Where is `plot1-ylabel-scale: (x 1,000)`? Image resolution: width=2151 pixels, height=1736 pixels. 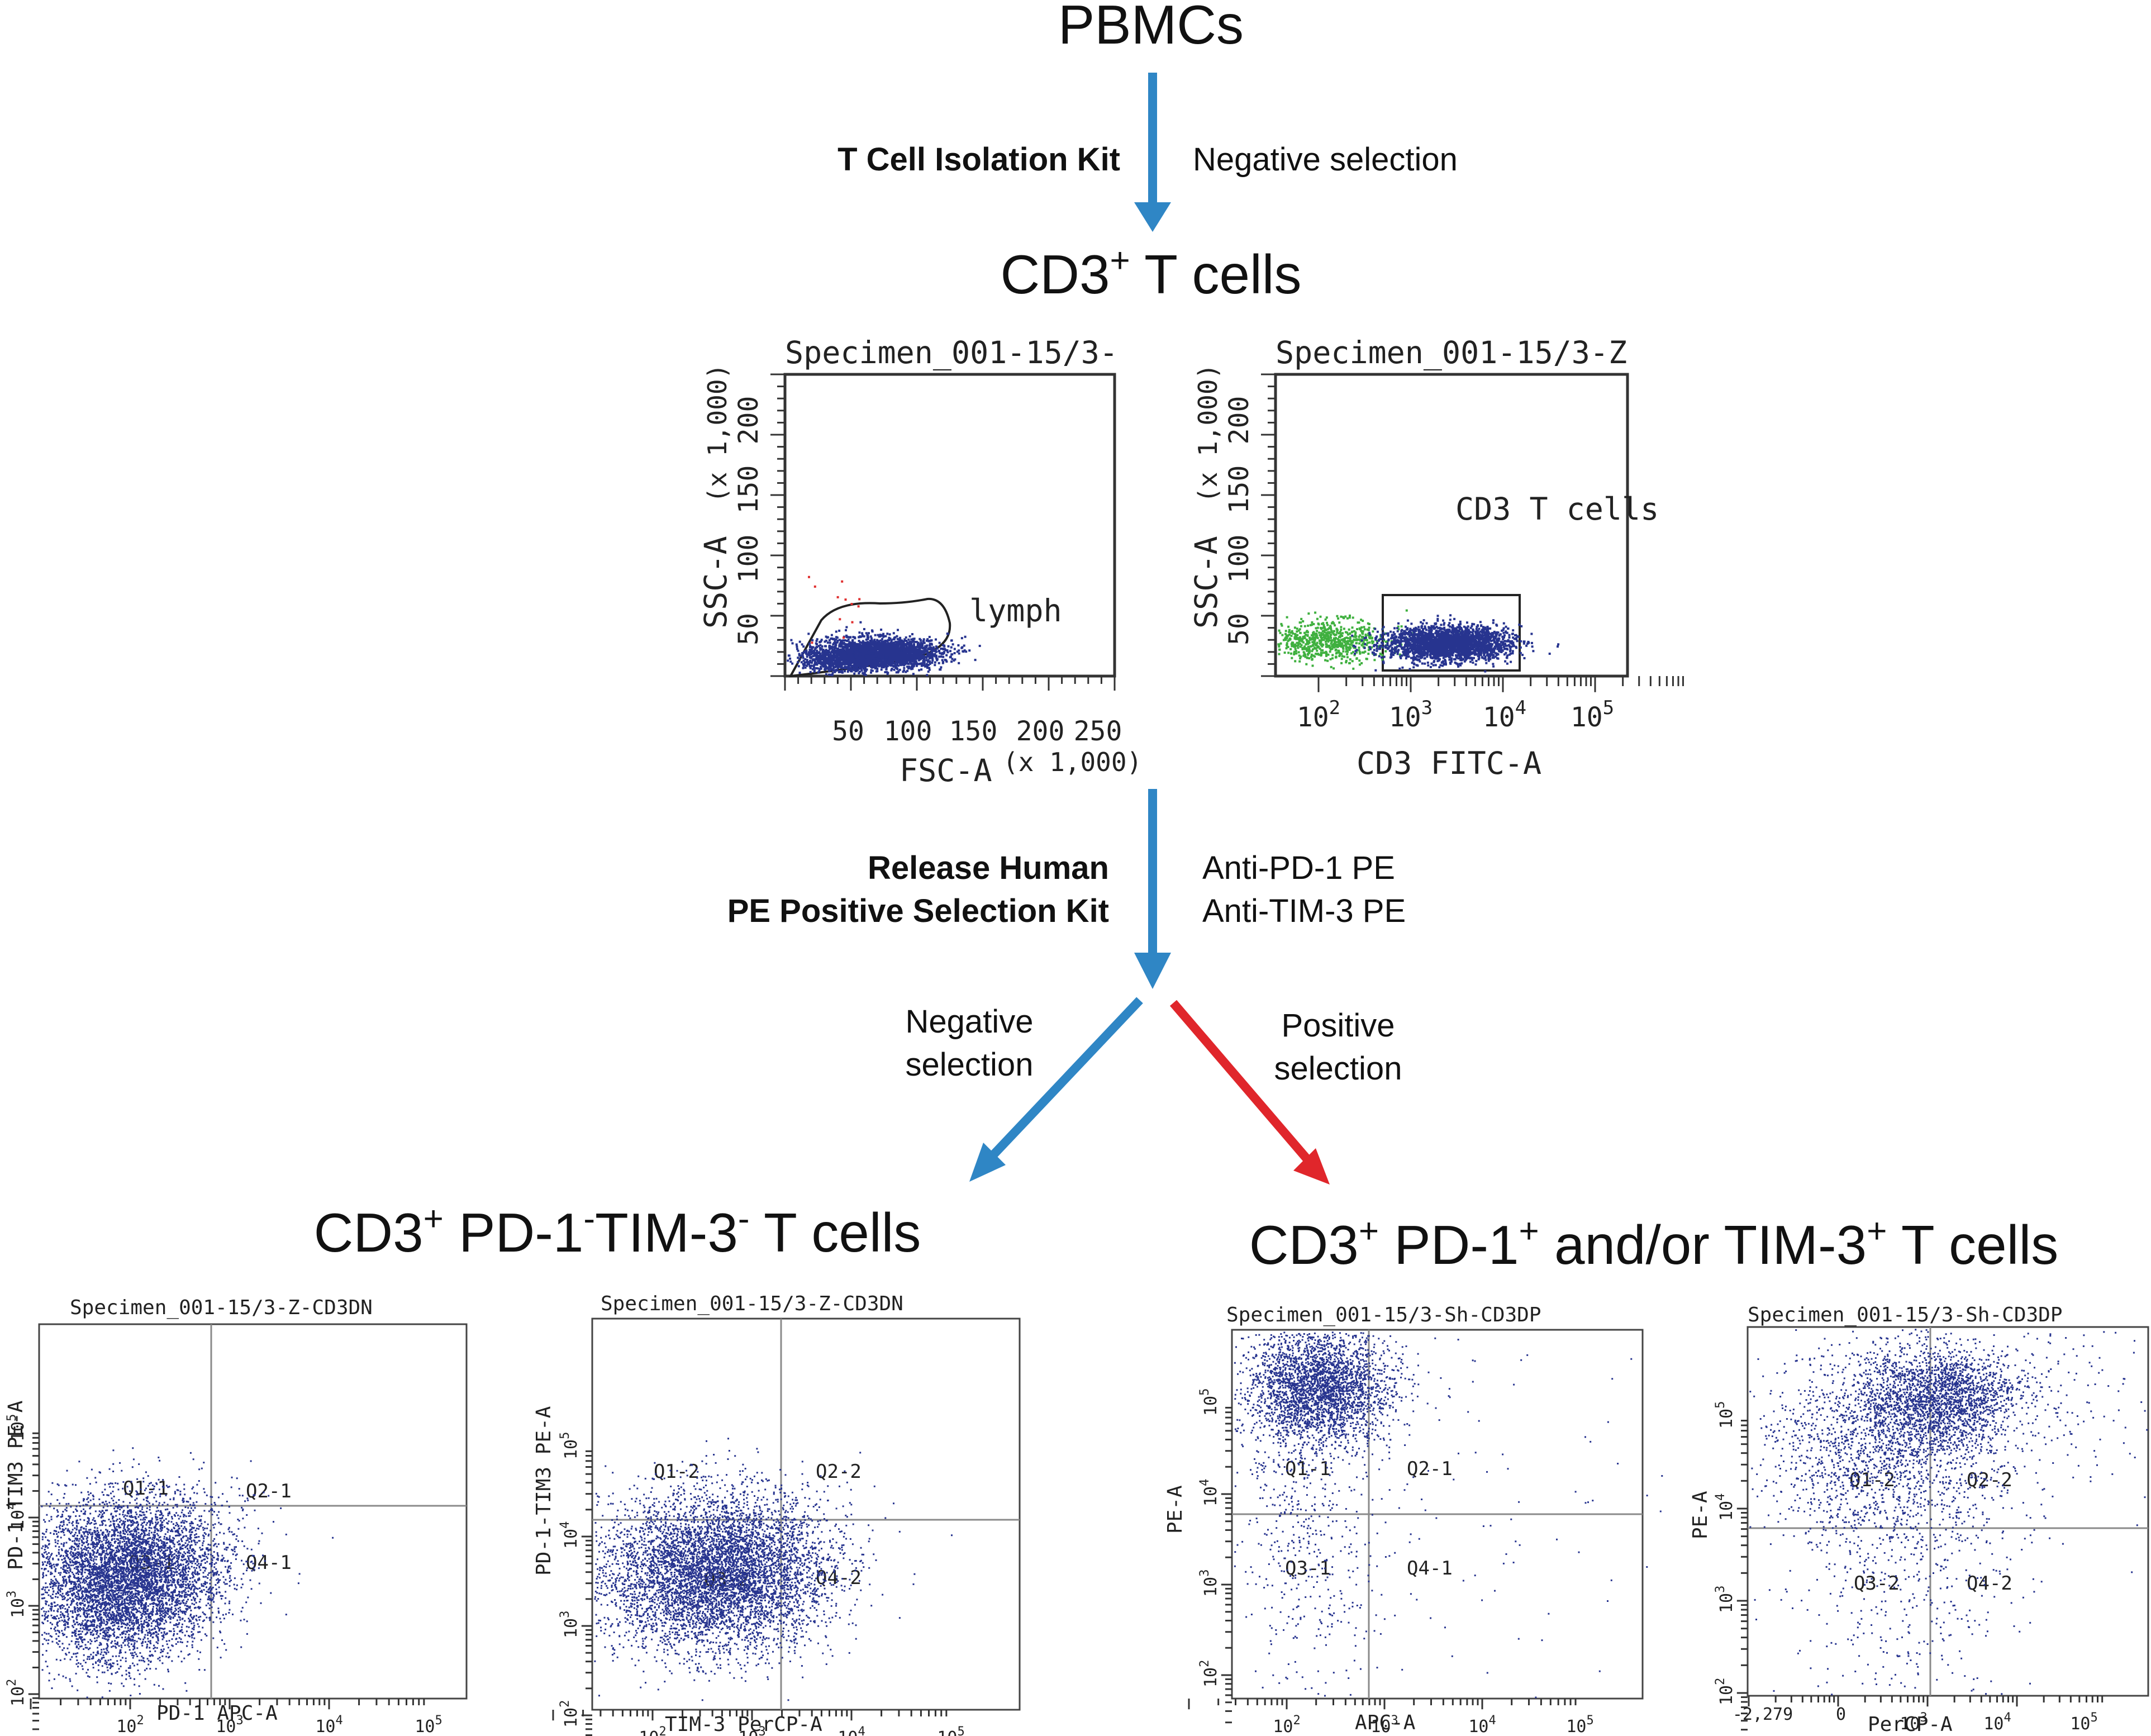 plot1-ylabel-scale: (x 1,000) is located at coordinates (717, 433).